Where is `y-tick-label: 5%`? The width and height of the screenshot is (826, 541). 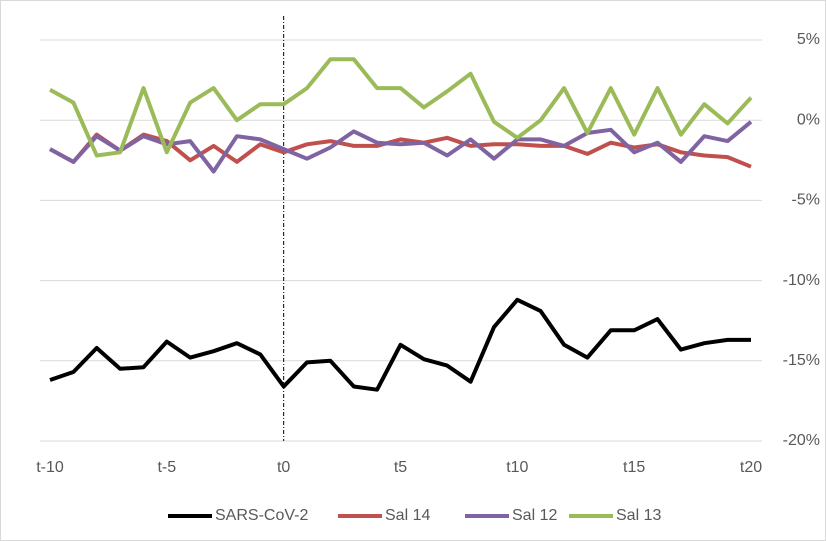 y-tick-label: 5% is located at coordinates (808, 39).